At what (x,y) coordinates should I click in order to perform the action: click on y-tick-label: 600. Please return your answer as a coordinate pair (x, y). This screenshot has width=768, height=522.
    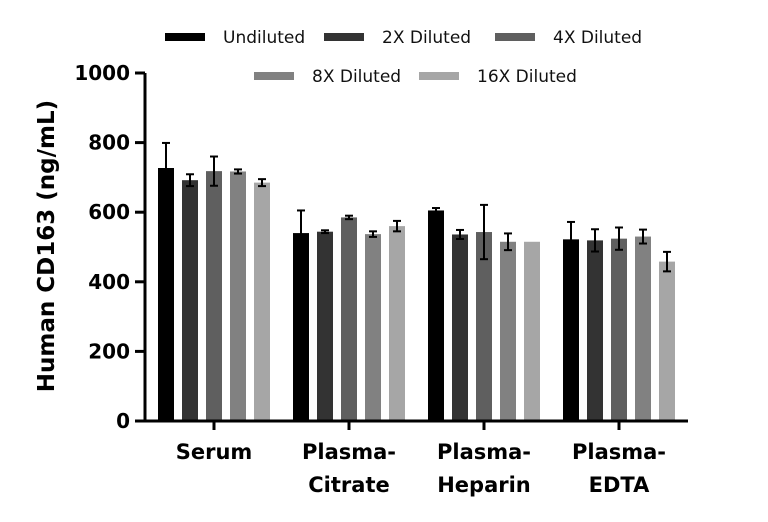
    Looking at the image, I should click on (109, 212).